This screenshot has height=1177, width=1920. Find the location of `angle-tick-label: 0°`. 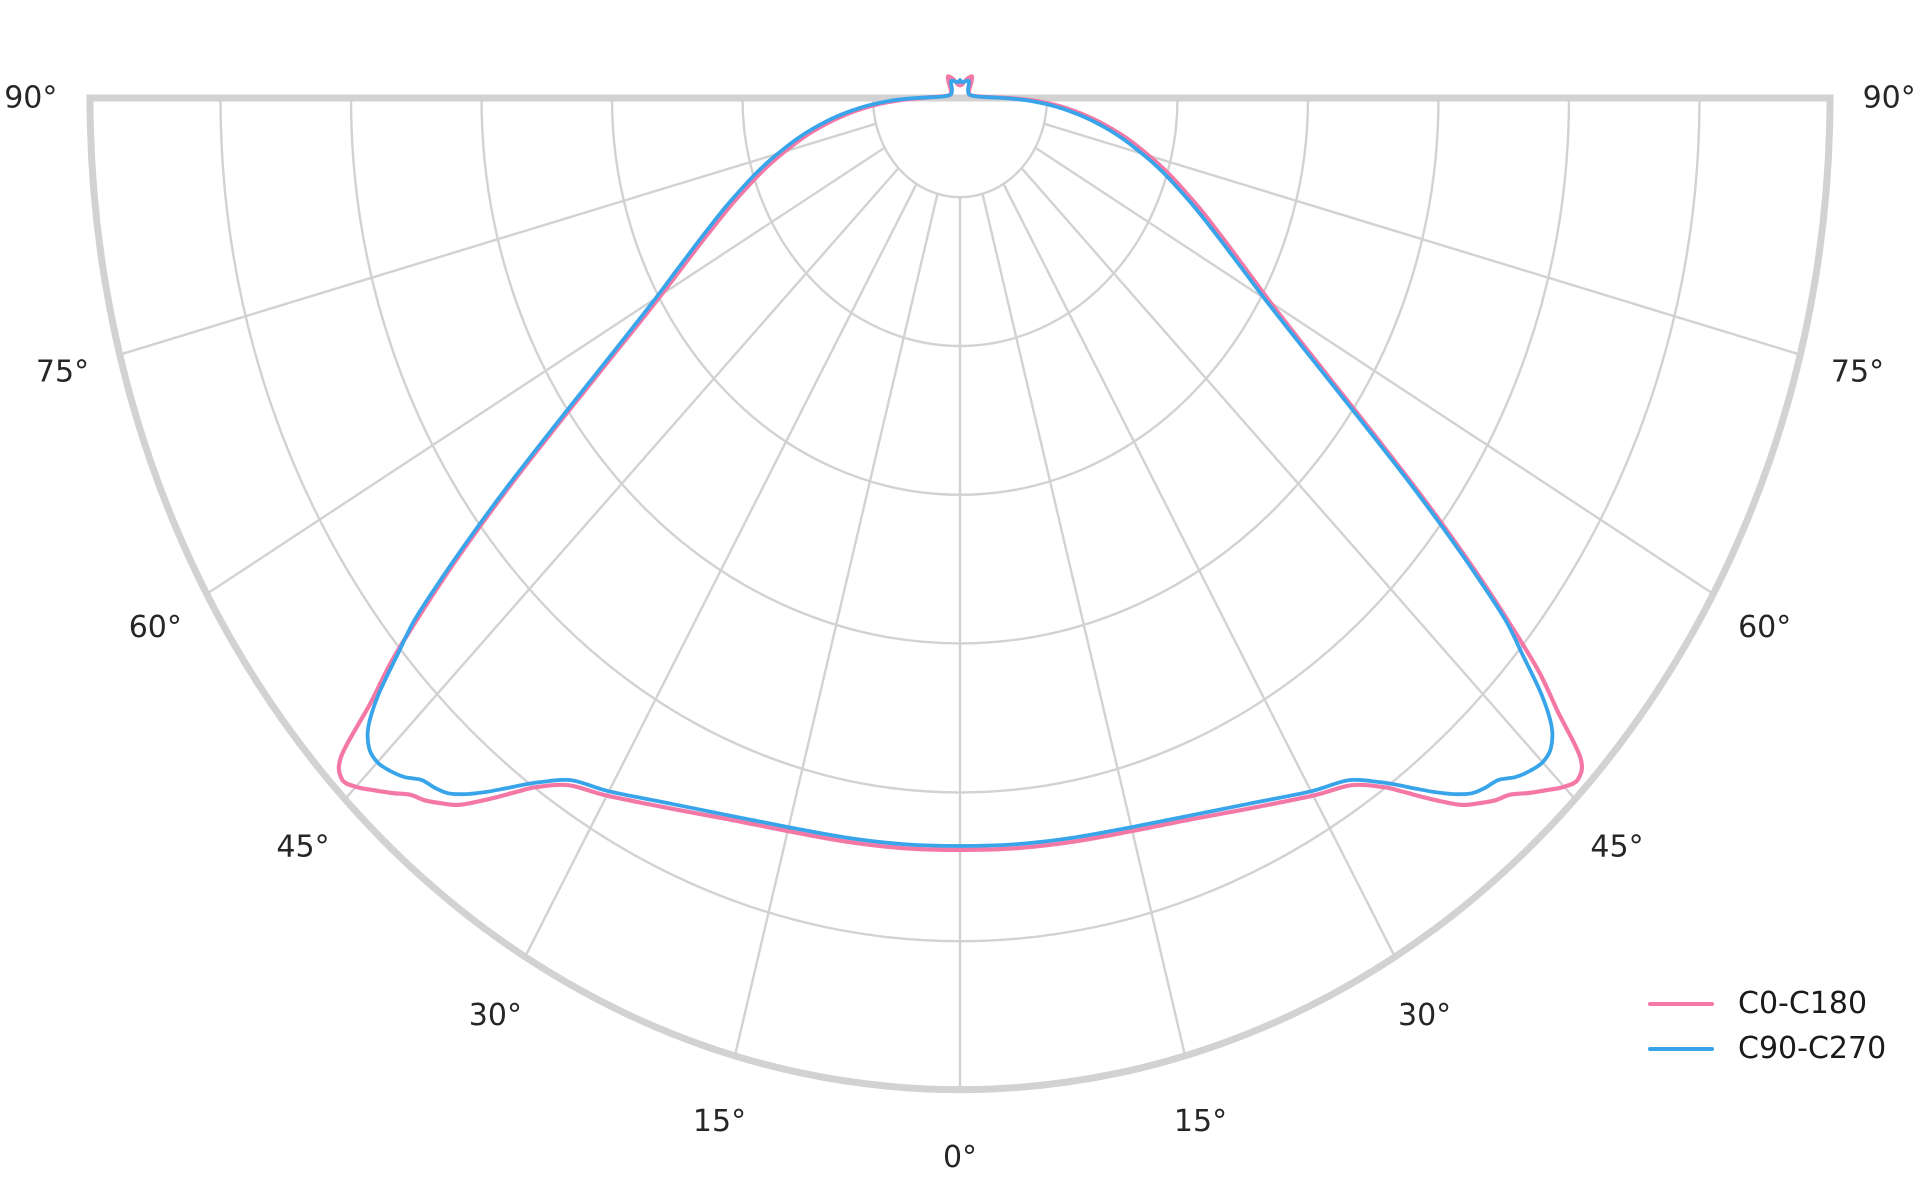

angle-tick-label: 0° is located at coordinates (960, 1157).